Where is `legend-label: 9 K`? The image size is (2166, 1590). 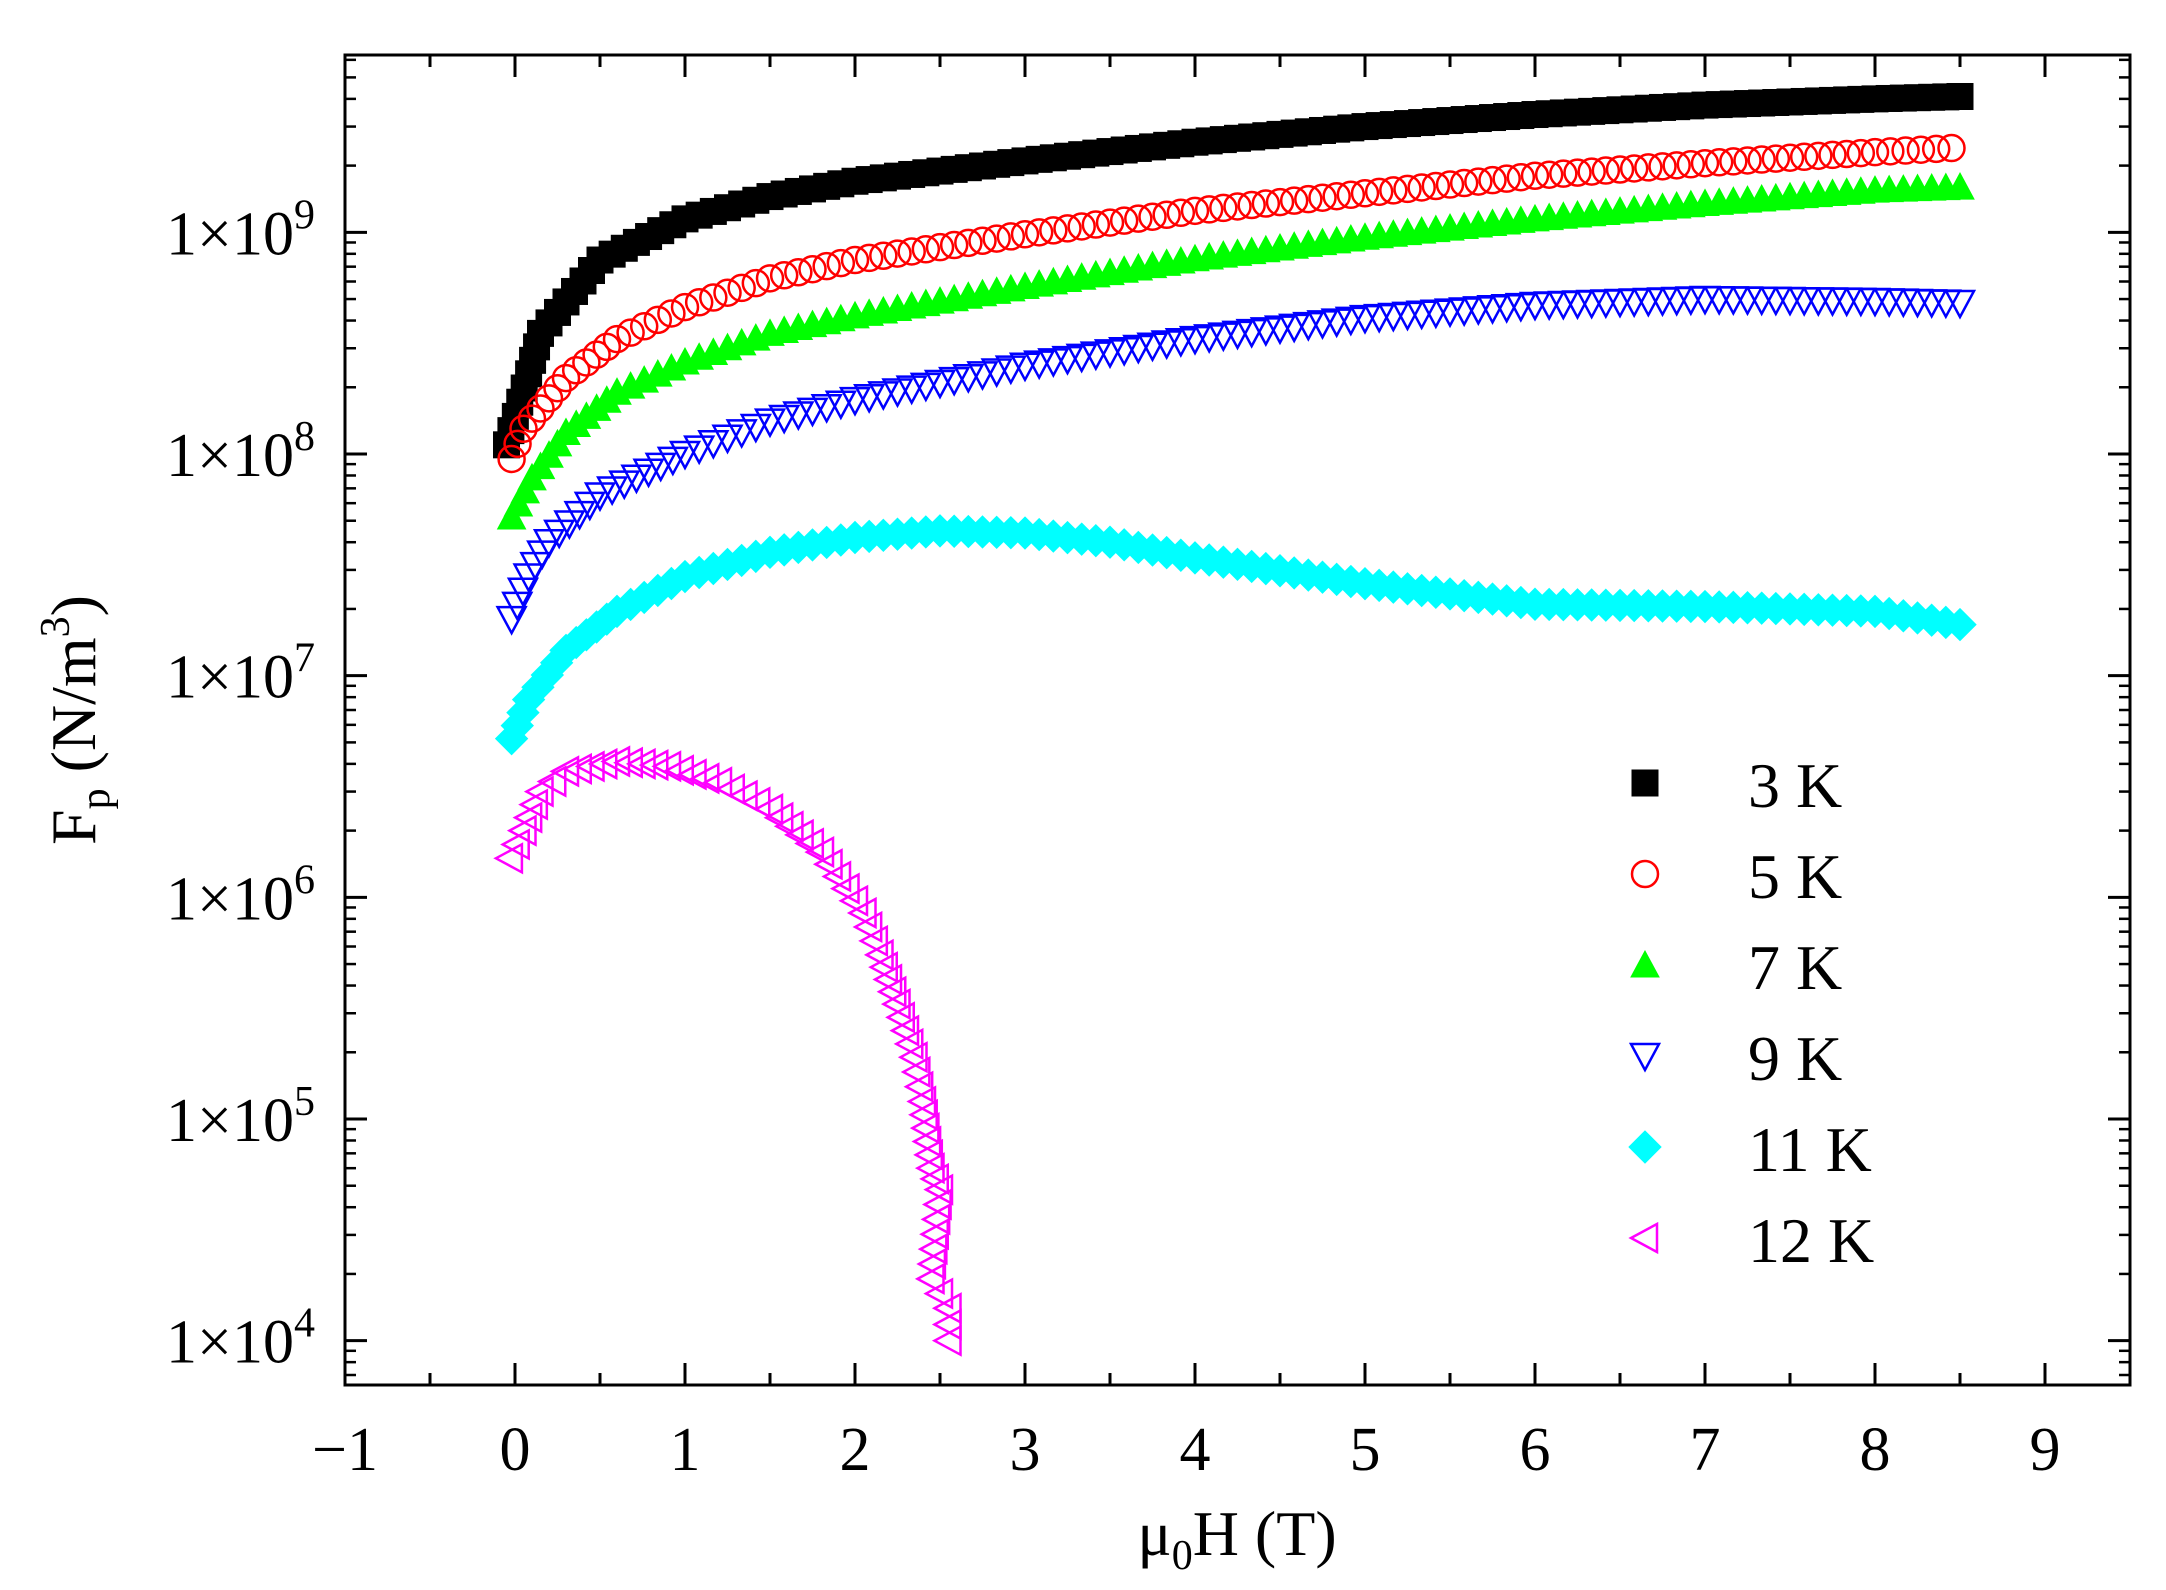
legend-label: 9 K is located at coordinates (1795, 1058).